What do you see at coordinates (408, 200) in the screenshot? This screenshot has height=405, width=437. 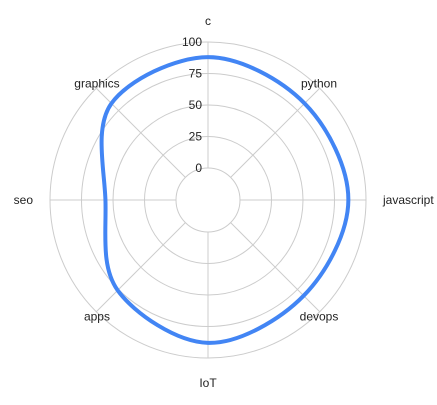 I see `category-label-javascript: javascript` at bounding box center [408, 200].